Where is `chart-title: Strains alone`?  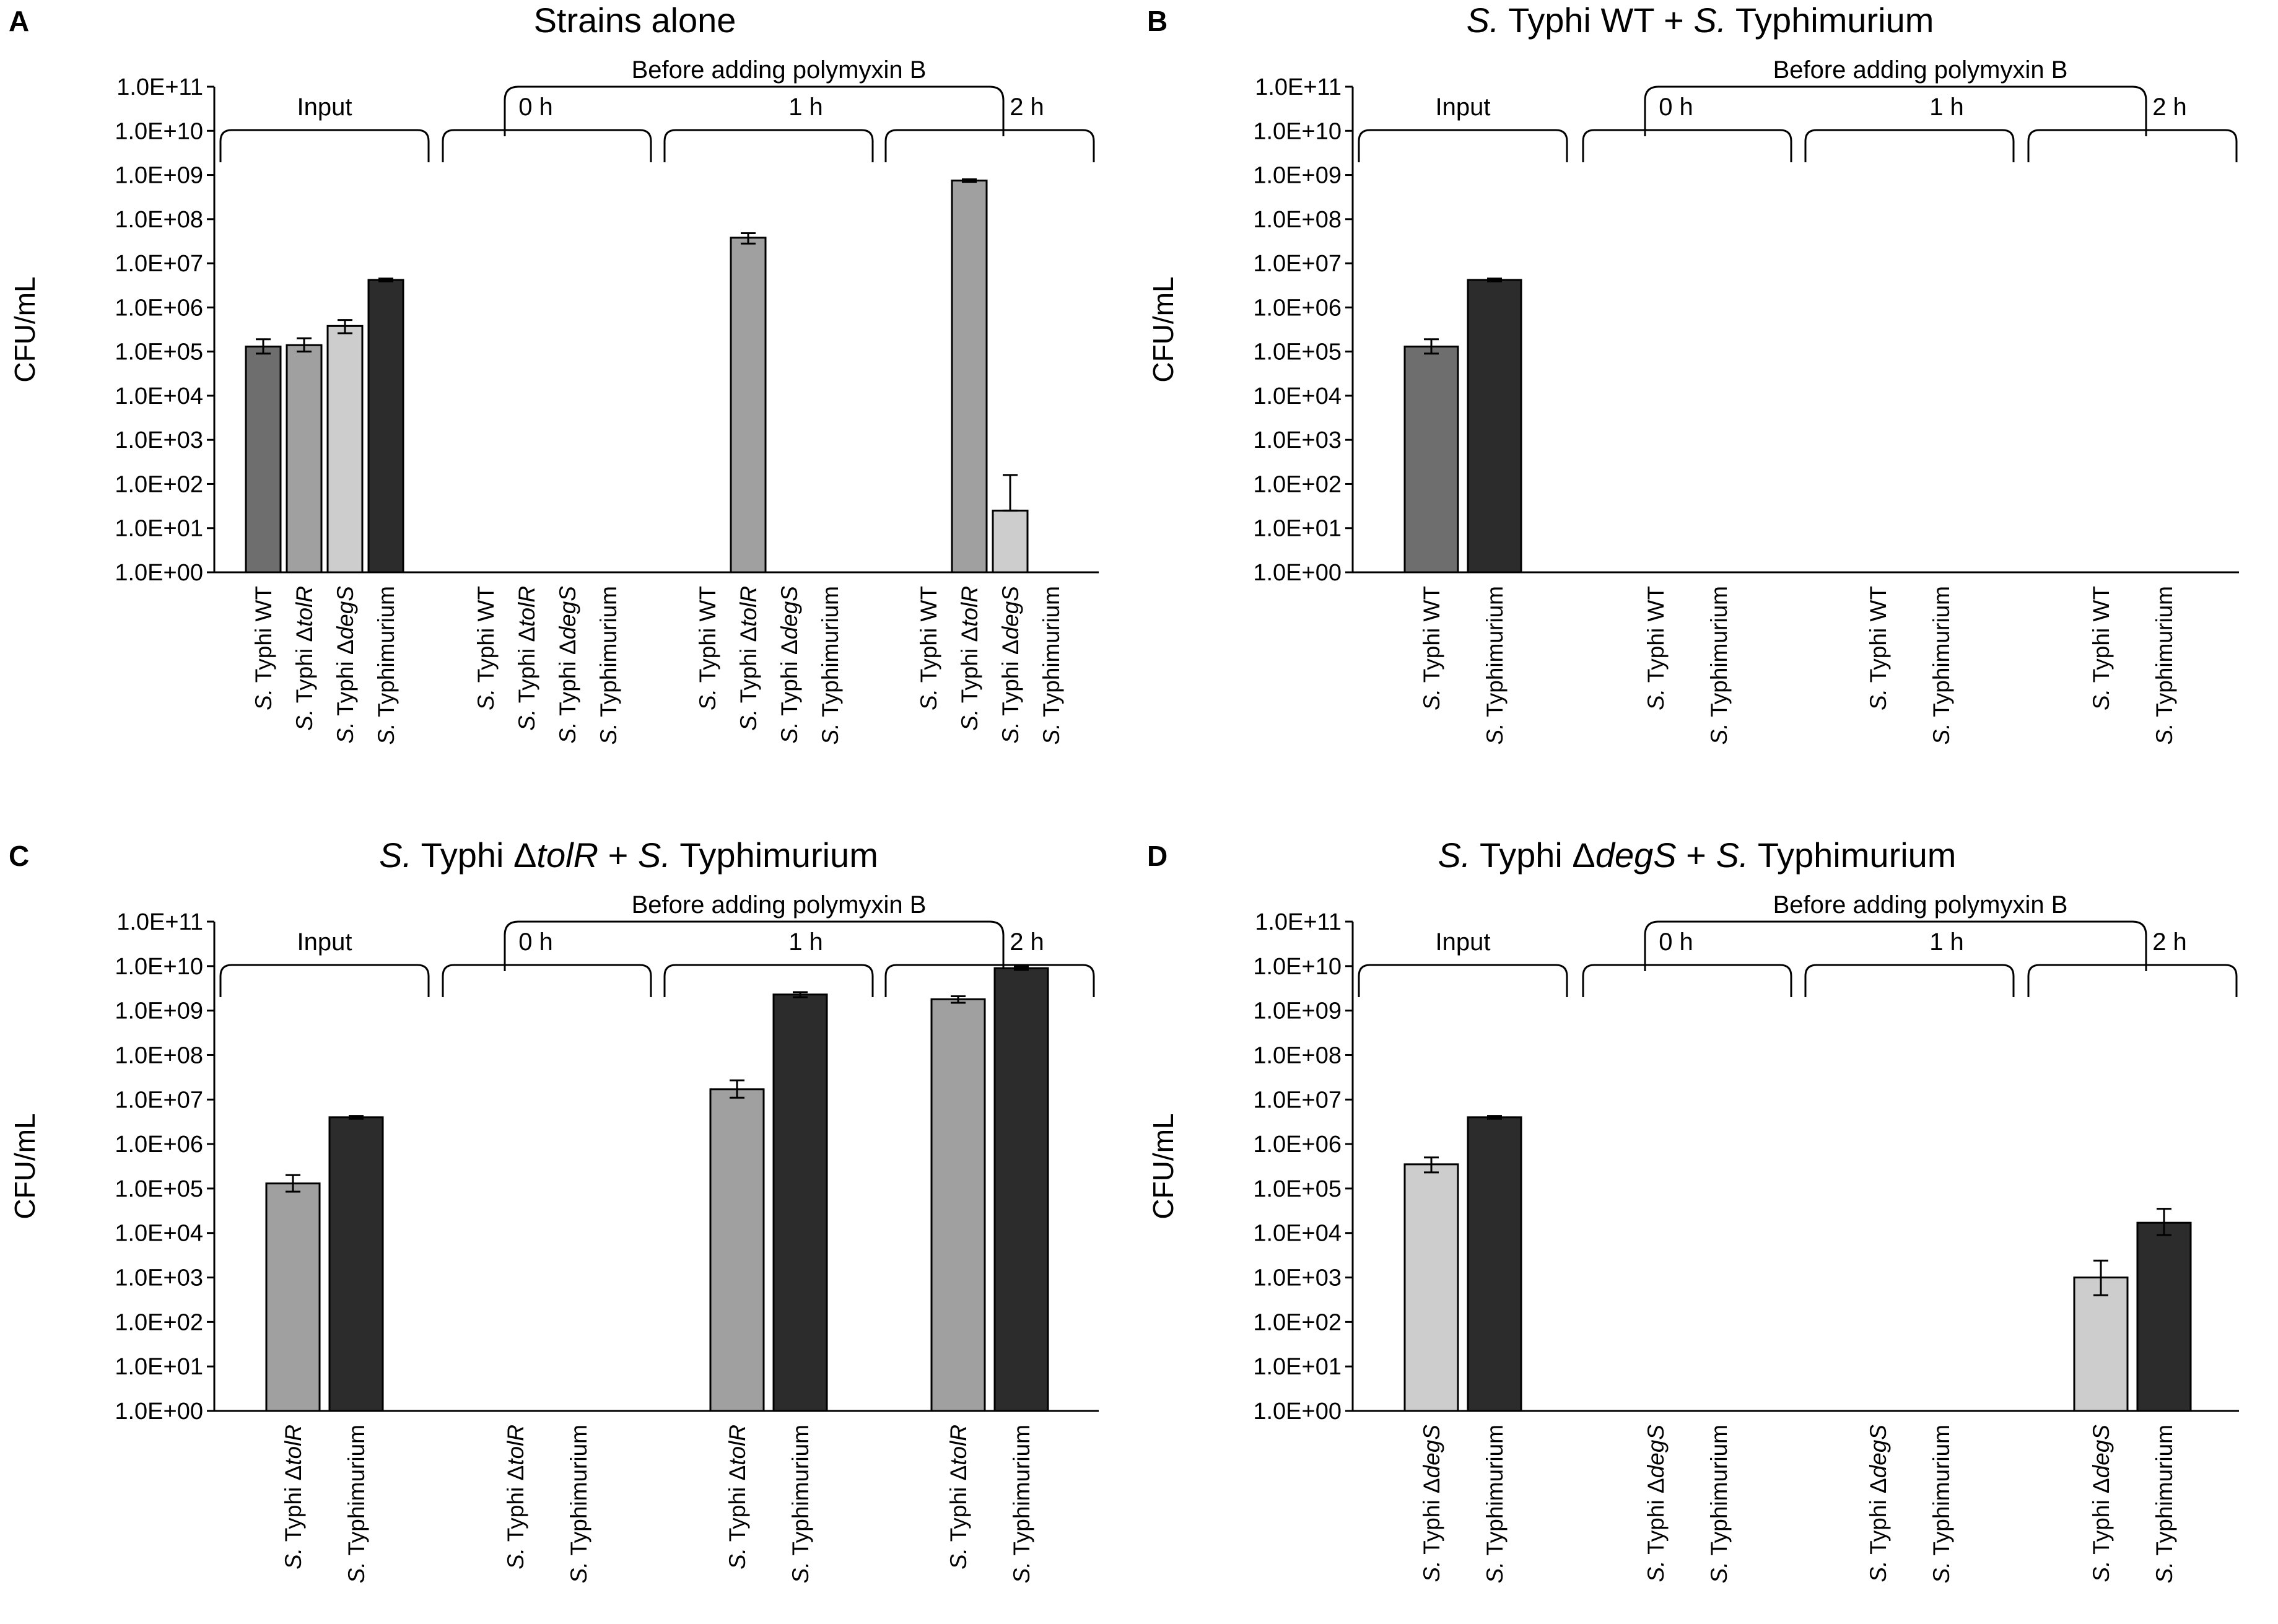 chart-title: Strains alone is located at coordinates (635, 21).